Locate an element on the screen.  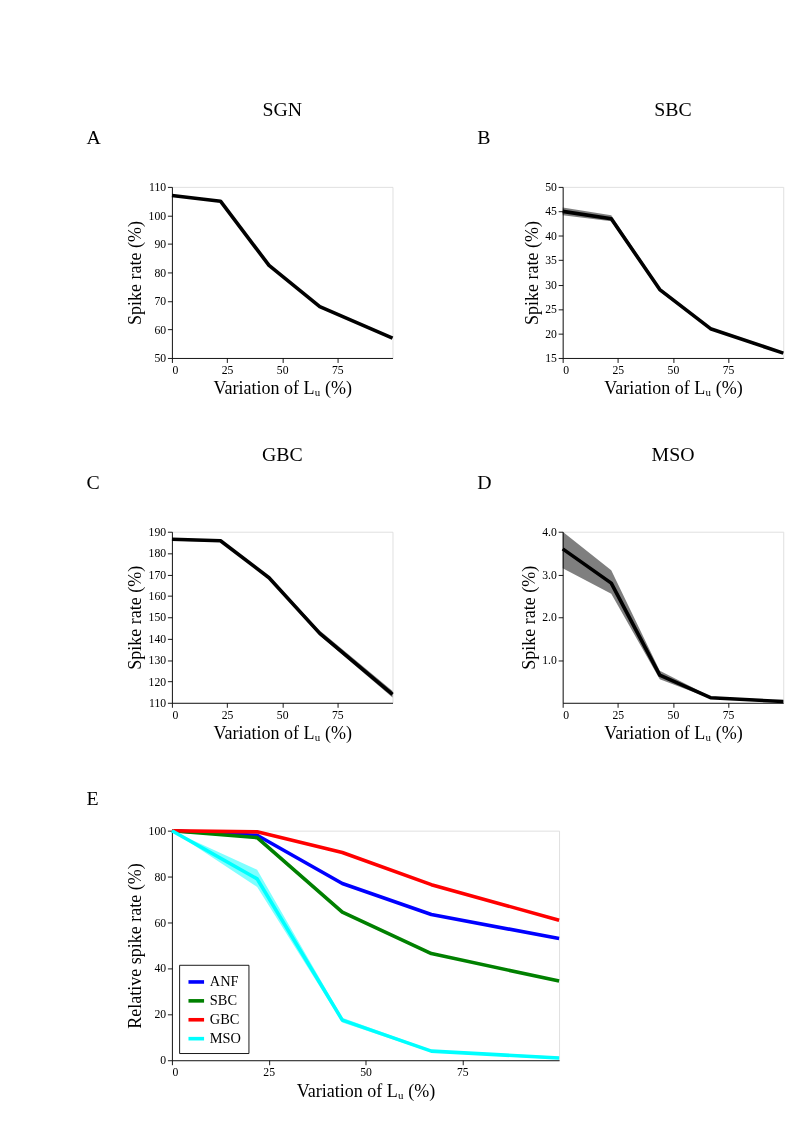
text: D is located at coordinates (484, 481).